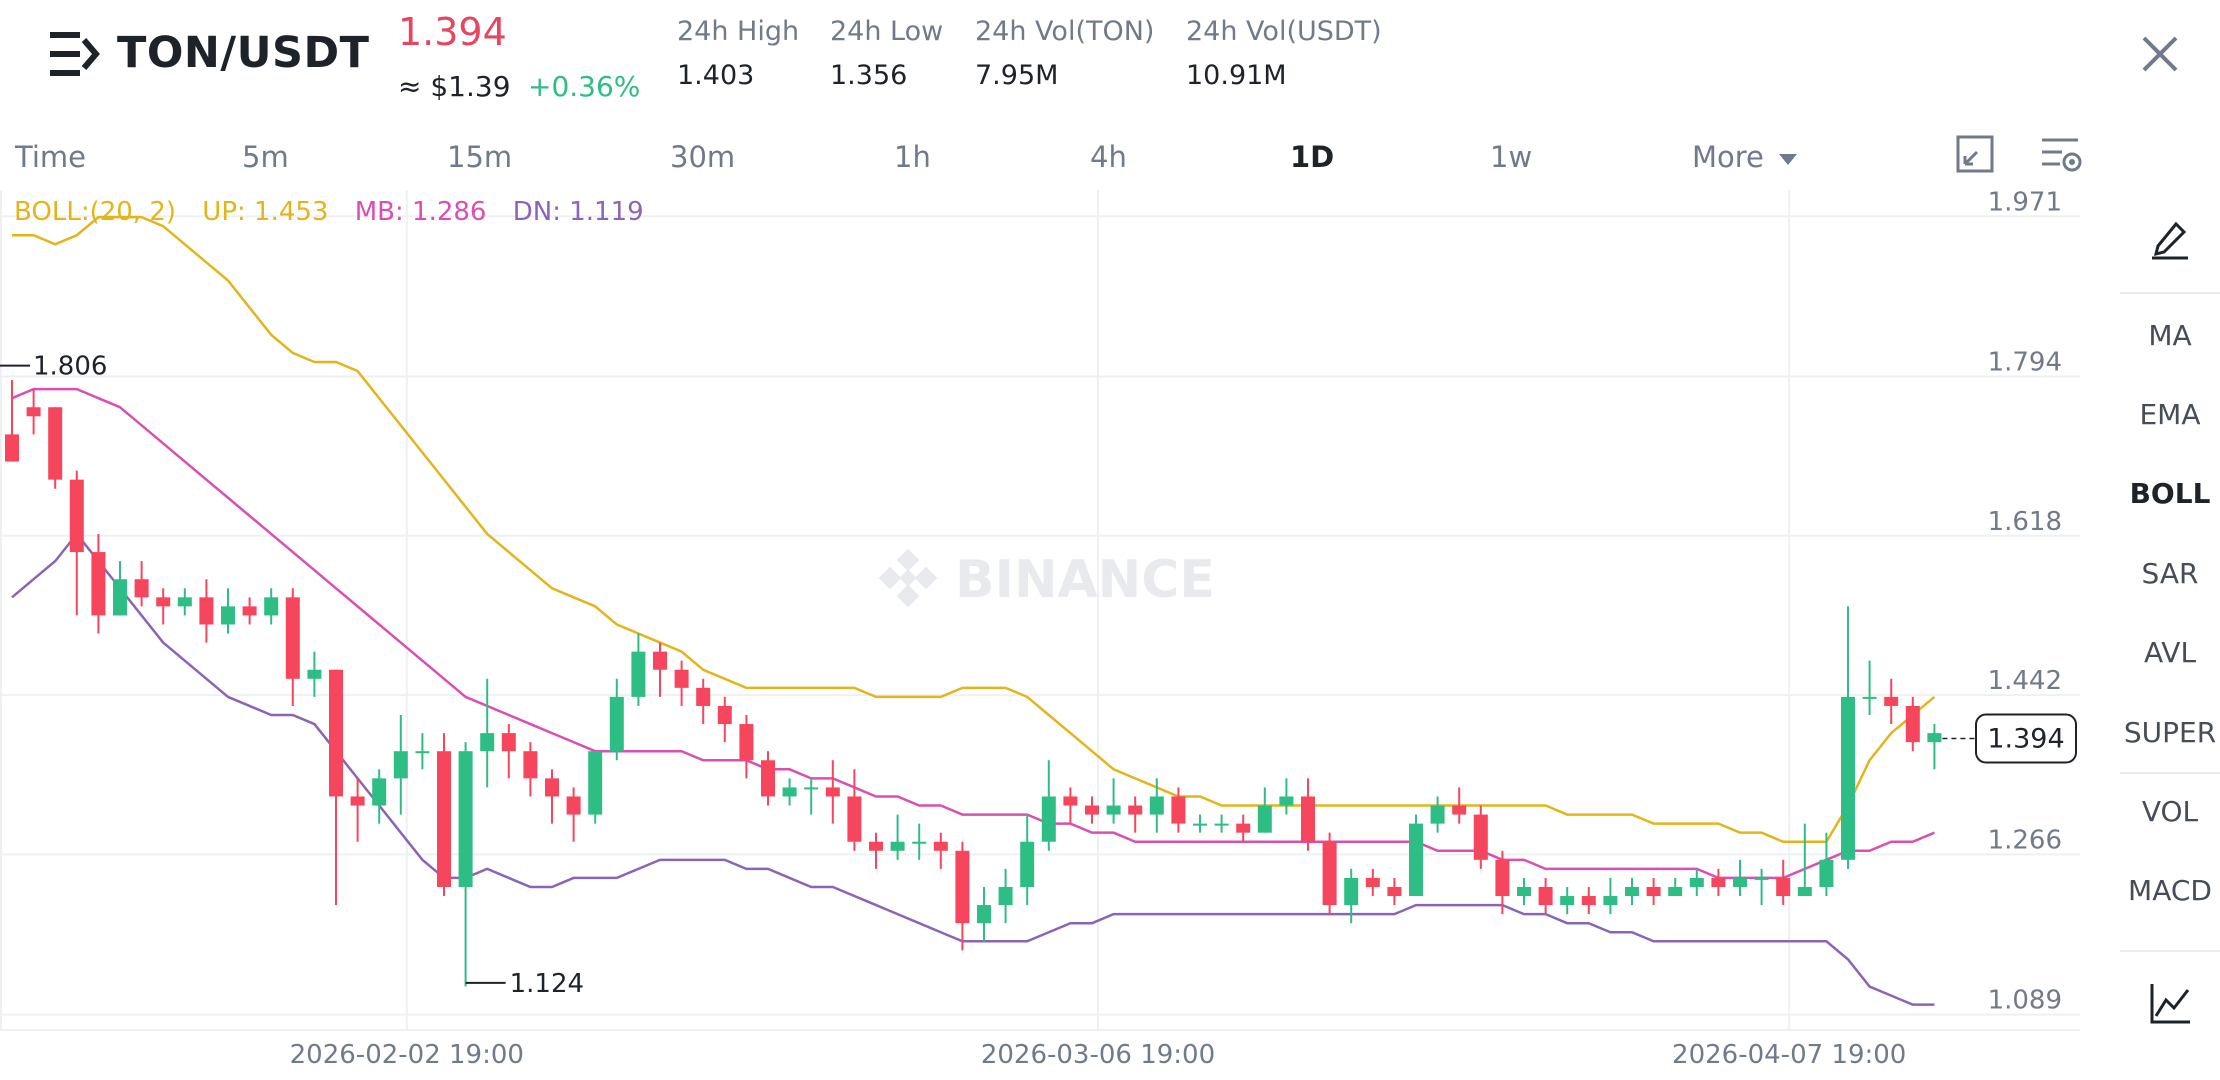 The image size is (2220, 1080). Describe the element at coordinates (2025, 203) in the screenshot. I see `y-axis-tick-label: 1.971` at that location.